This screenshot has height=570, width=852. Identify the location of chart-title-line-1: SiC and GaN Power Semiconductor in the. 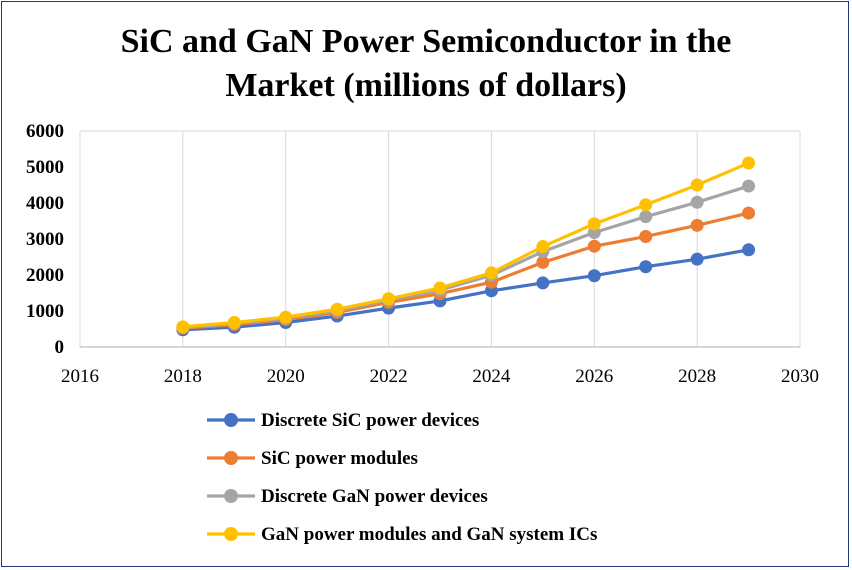
(426, 41).